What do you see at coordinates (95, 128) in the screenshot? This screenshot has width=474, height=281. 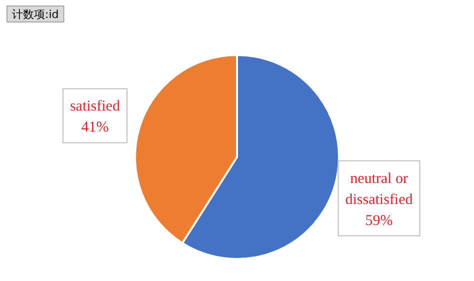 I see `data-label: 41%` at bounding box center [95, 128].